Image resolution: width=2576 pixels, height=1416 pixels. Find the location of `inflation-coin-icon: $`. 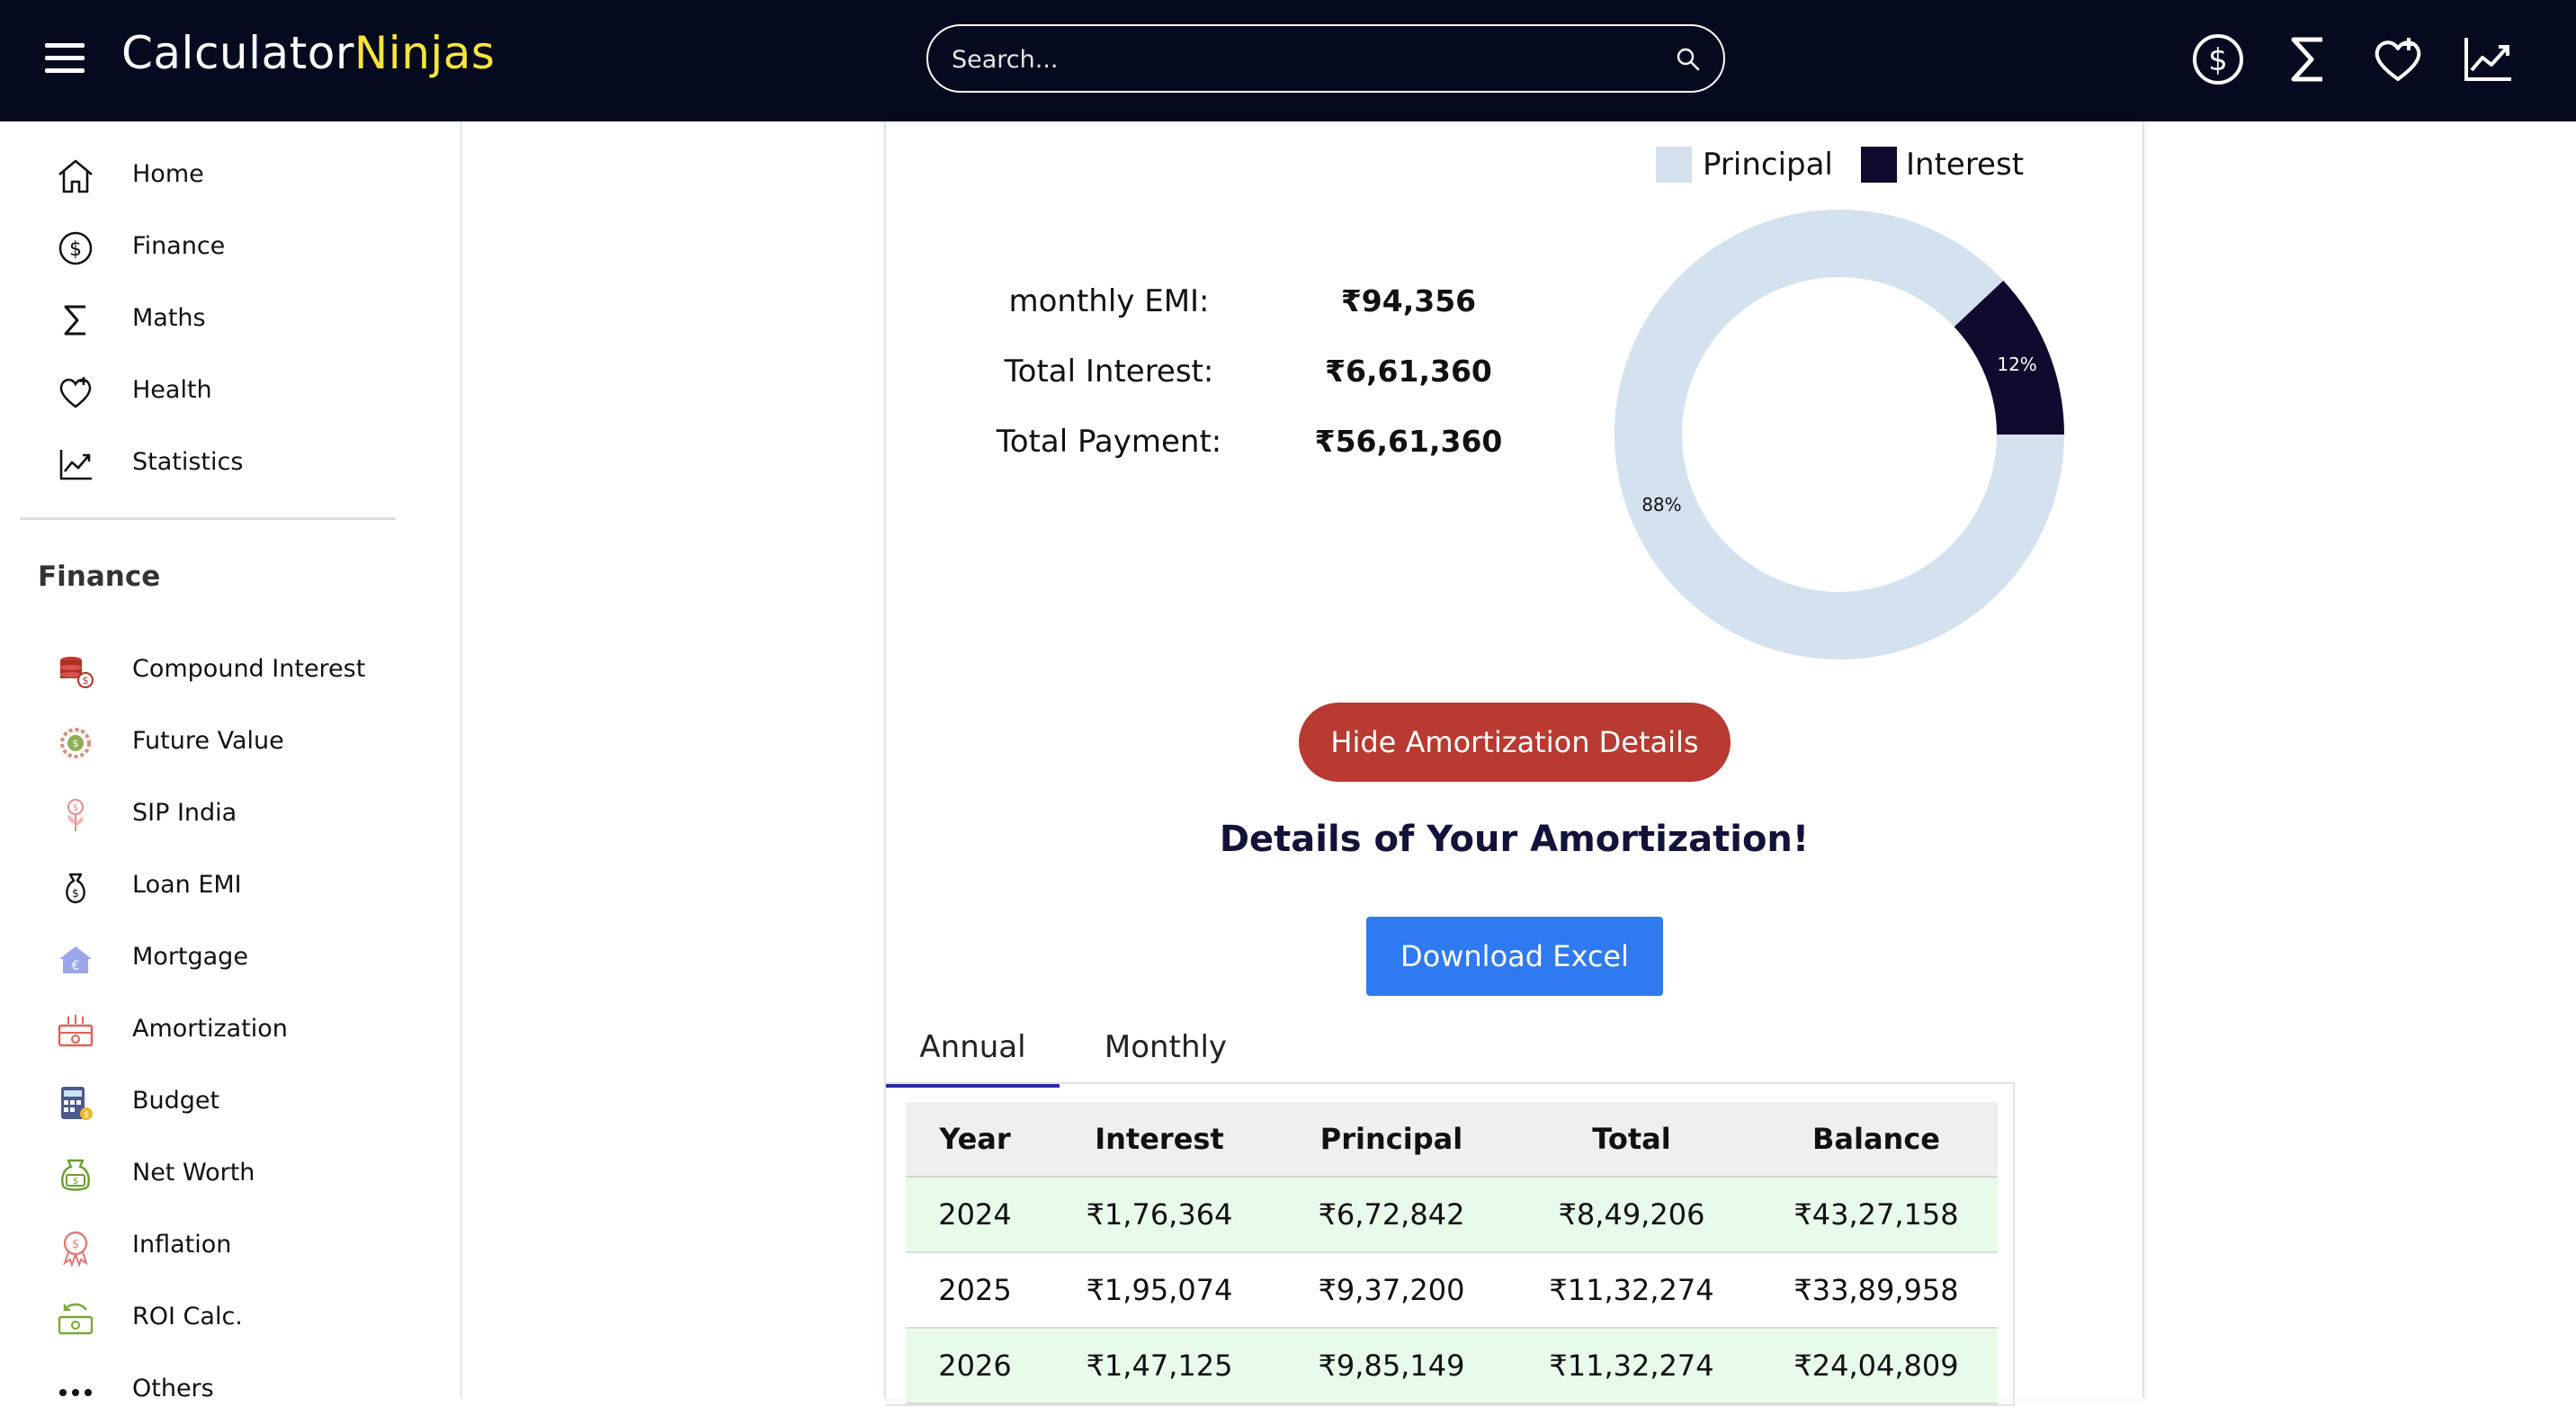

inflation-coin-icon: $ is located at coordinates (75, 1249).